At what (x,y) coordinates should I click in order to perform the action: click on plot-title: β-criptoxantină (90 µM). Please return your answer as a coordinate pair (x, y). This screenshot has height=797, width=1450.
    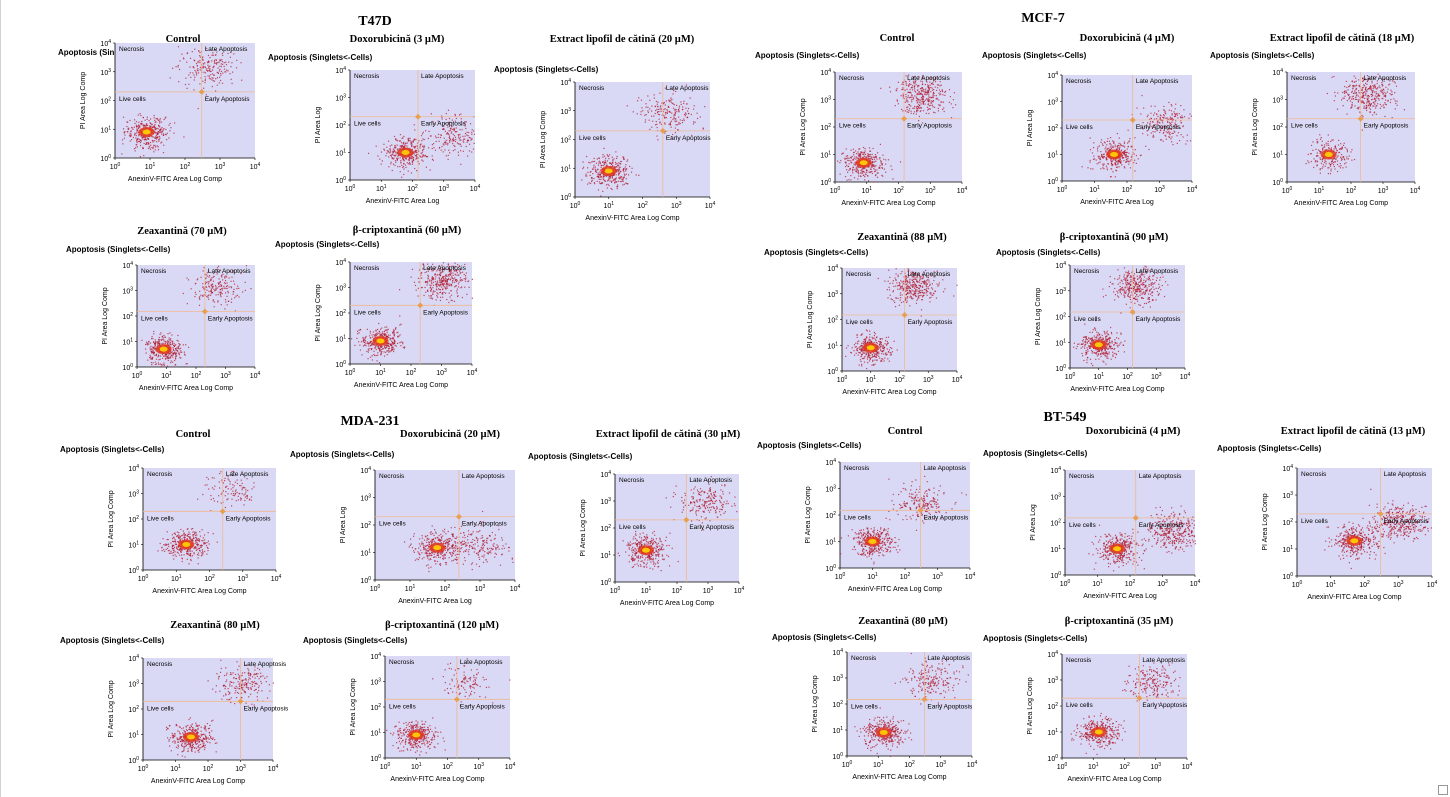
    Looking at the image, I should click on (1114, 237).